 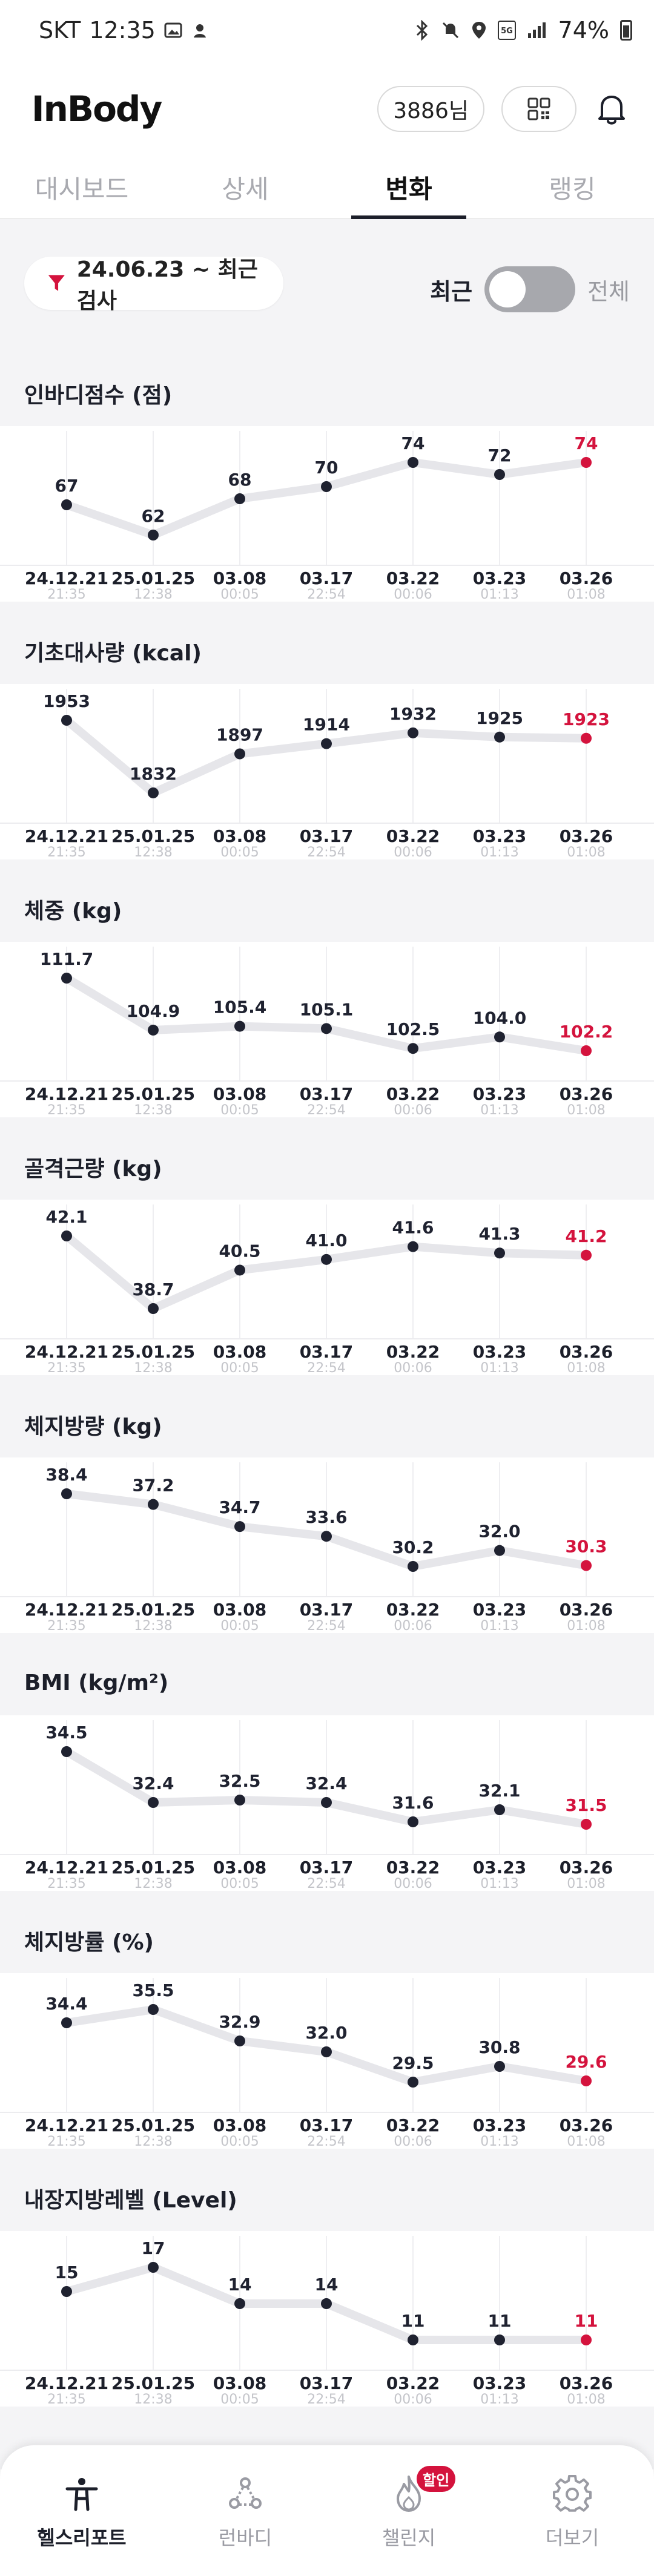 What do you see at coordinates (536, 30) in the screenshot?
I see `signal-icon` at bounding box center [536, 30].